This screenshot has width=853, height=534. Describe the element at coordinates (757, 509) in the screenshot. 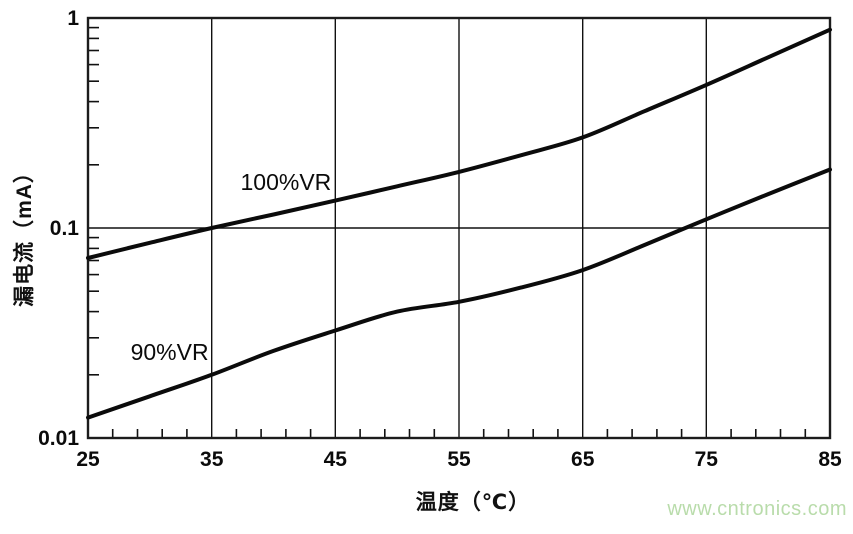

I see `watermark-text: www.cntronics.com` at that location.